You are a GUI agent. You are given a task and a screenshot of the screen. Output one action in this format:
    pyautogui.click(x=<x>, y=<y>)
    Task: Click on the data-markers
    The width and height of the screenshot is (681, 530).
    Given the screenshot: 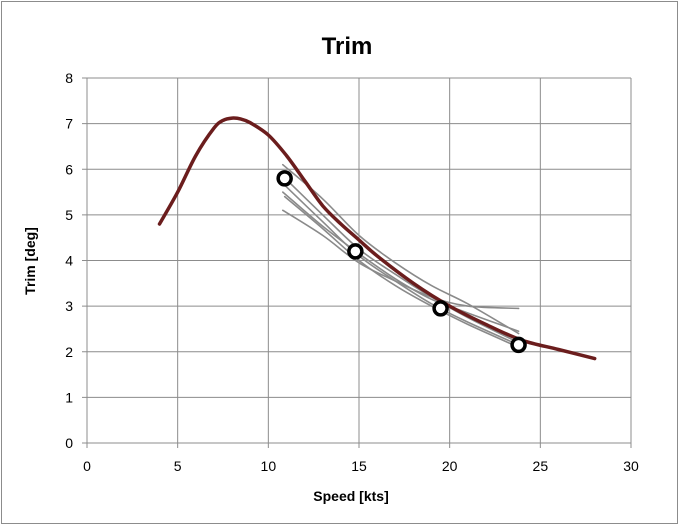 What is the action you would take?
    pyautogui.click(x=401, y=262)
    